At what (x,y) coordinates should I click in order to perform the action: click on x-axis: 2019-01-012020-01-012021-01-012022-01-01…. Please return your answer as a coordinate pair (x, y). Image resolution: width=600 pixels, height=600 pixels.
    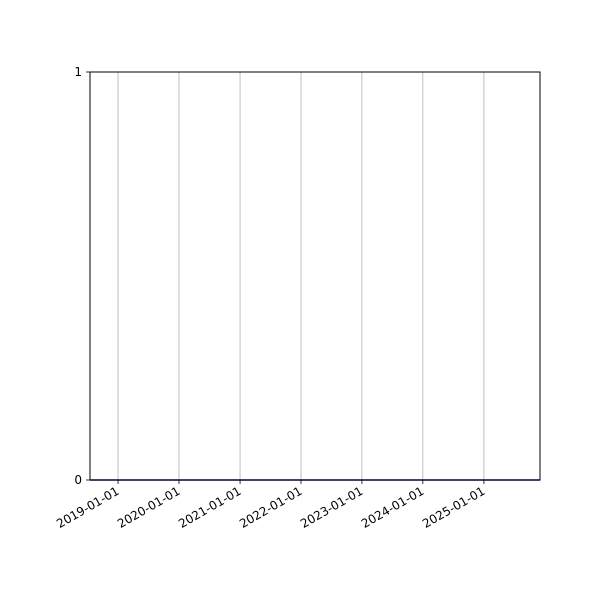
    Looking at the image, I should click on (270, 505).